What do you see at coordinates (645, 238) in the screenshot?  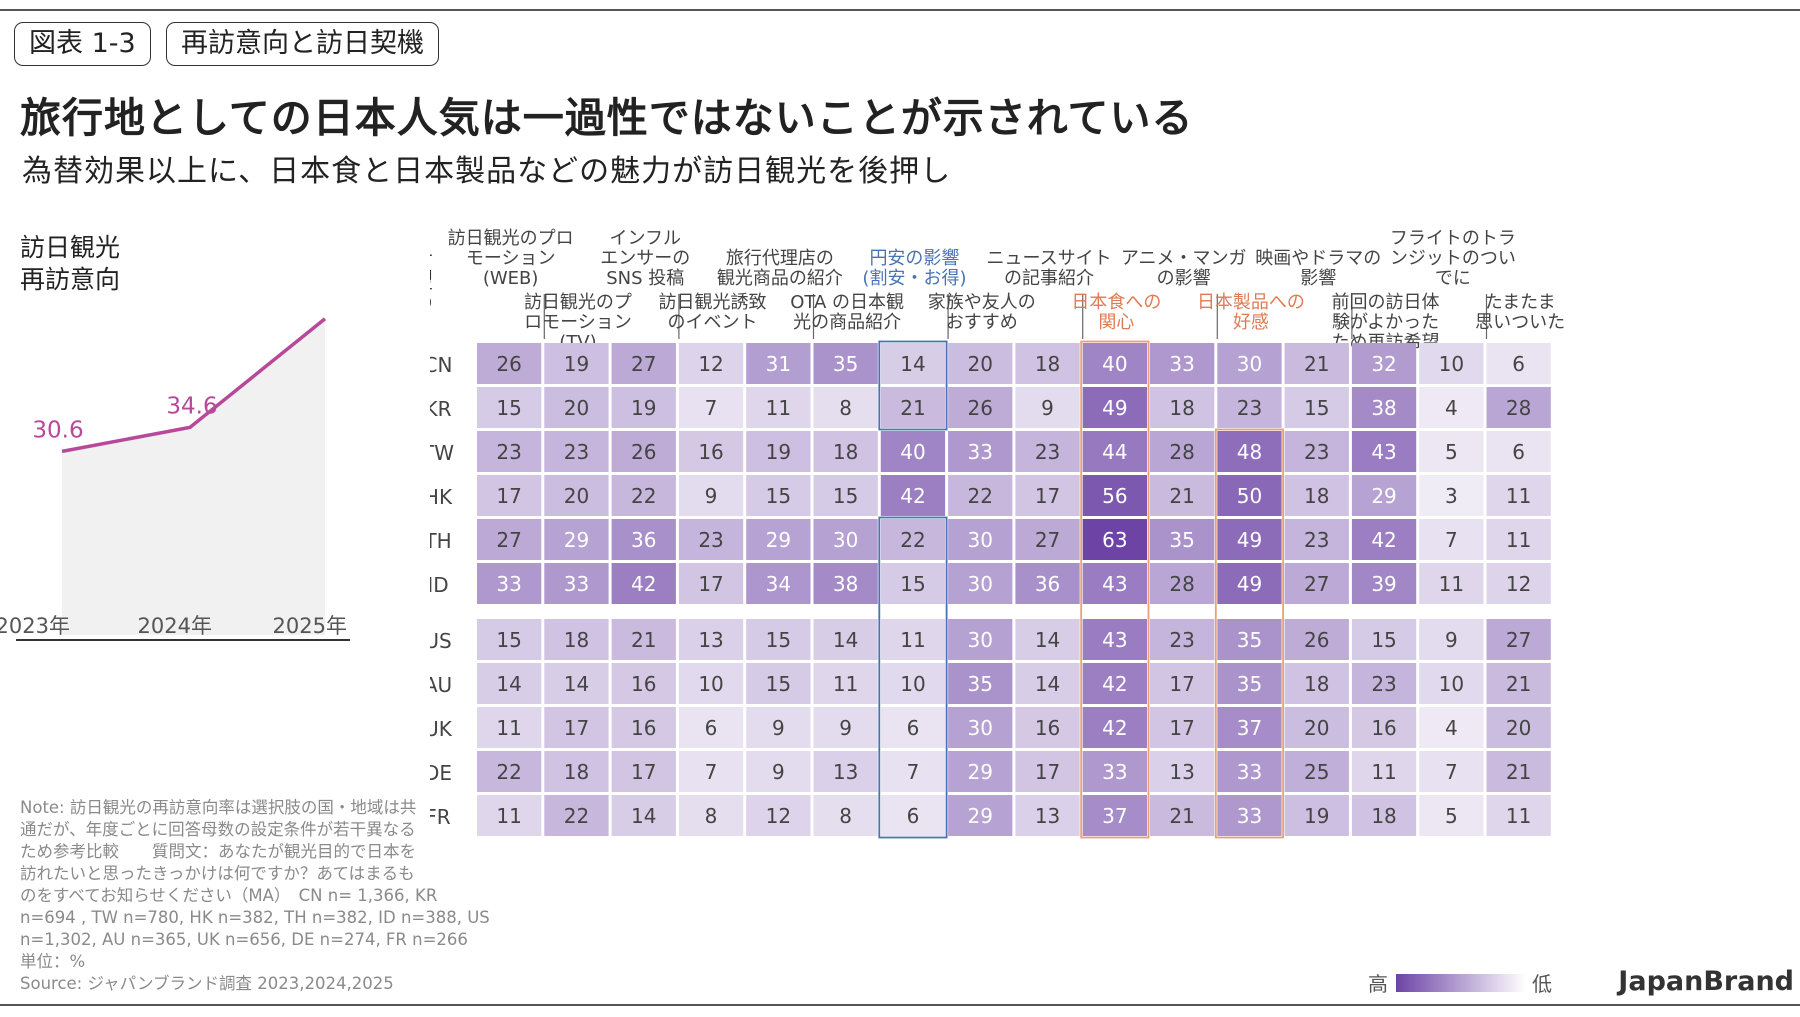 I see `column-header-text: インフル` at bounding box center [645, 238].